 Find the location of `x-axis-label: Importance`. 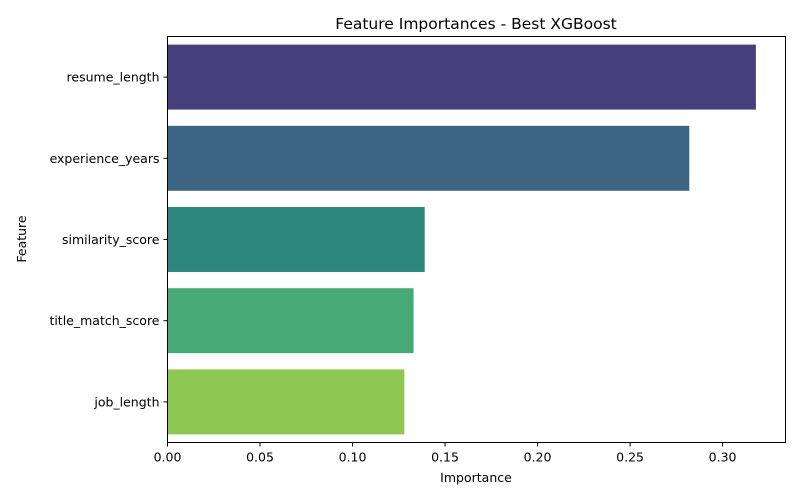

x-axis-label: Importance is located at coordinates (476, 477).